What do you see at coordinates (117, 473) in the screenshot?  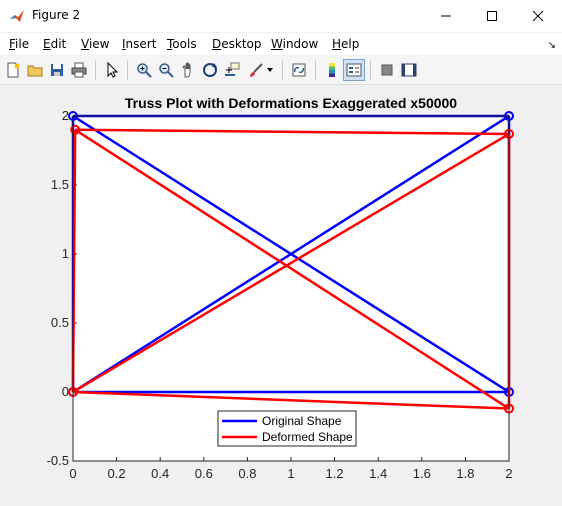 I see `x-tick-label: 0.2` at bounding box center [117, 473].